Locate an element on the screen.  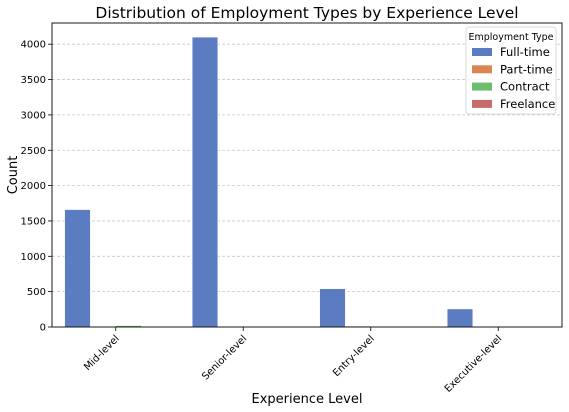
legend-label: Part-time is located at coordinates (526, 69).